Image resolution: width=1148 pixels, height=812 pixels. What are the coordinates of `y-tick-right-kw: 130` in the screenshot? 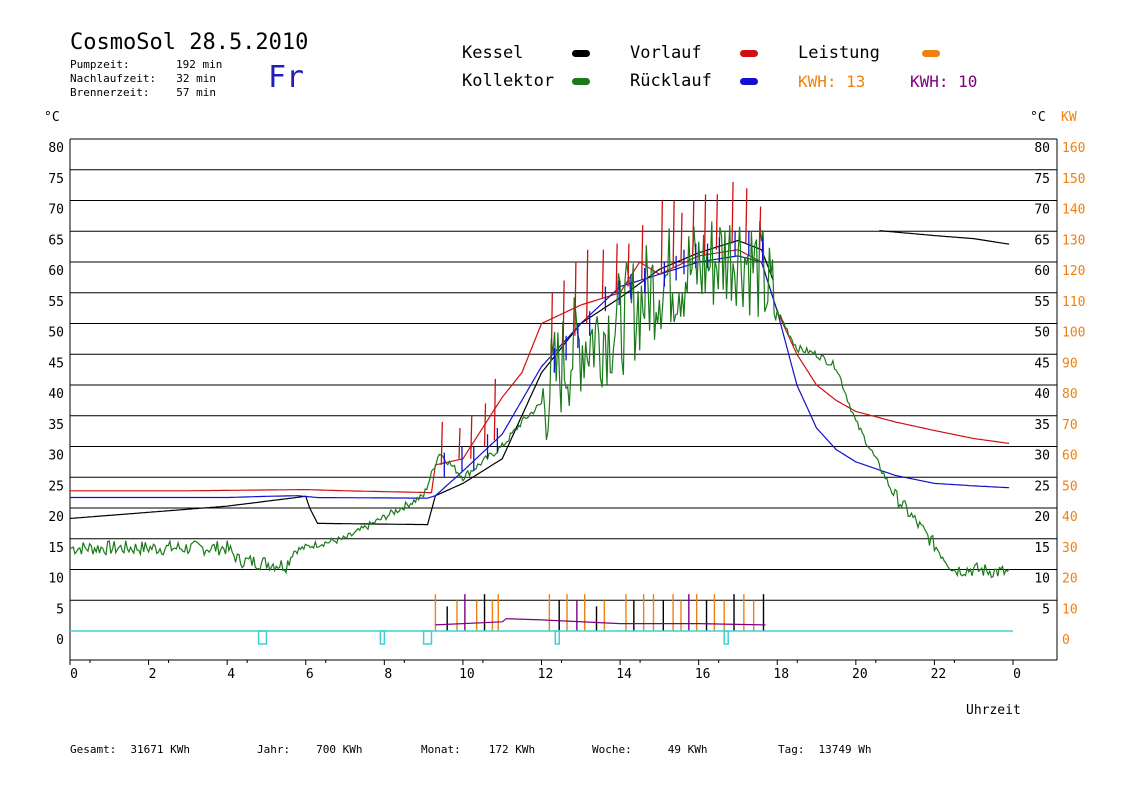 It's located at (1073, 240).